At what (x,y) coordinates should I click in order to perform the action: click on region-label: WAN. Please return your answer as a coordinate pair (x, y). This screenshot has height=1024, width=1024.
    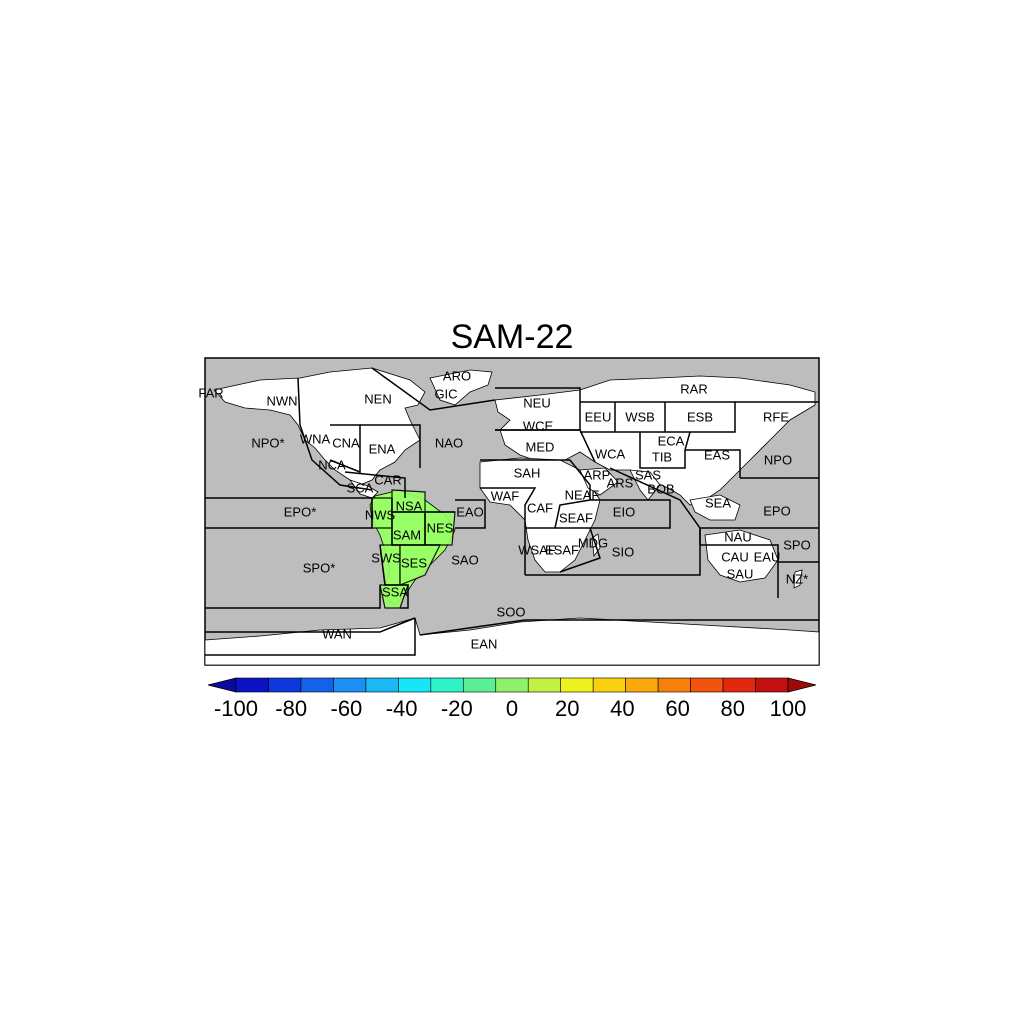
    Looking at the image, I should click on (337, 633).